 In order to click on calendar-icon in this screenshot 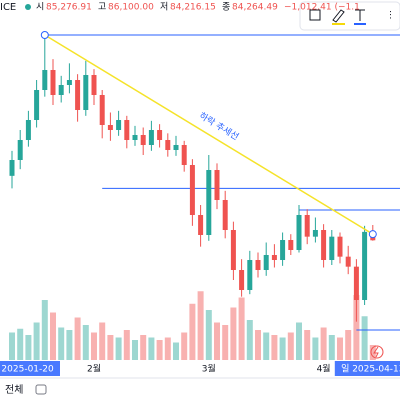, I will do `click(41, 389)`.